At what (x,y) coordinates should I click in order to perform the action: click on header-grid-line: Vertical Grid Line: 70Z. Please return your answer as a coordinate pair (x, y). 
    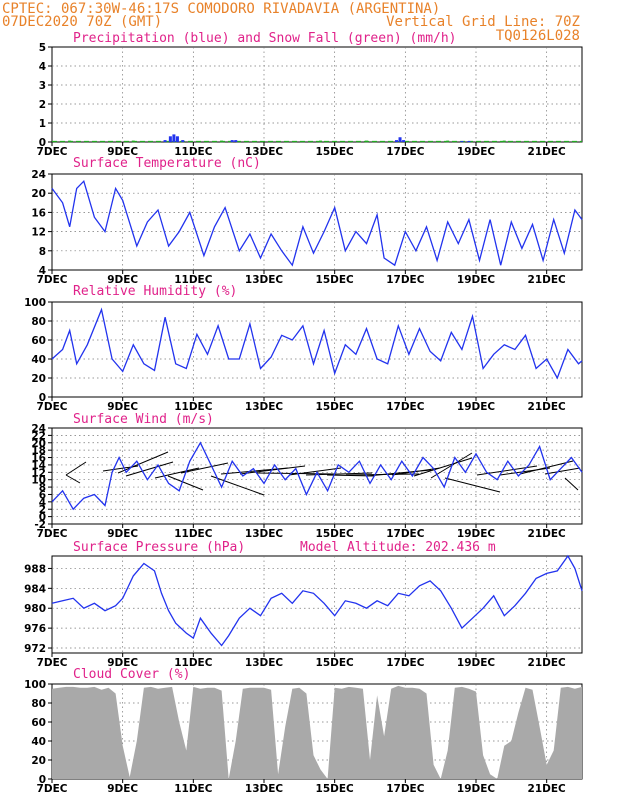
    Looking at the image, I should click on (483, 22).